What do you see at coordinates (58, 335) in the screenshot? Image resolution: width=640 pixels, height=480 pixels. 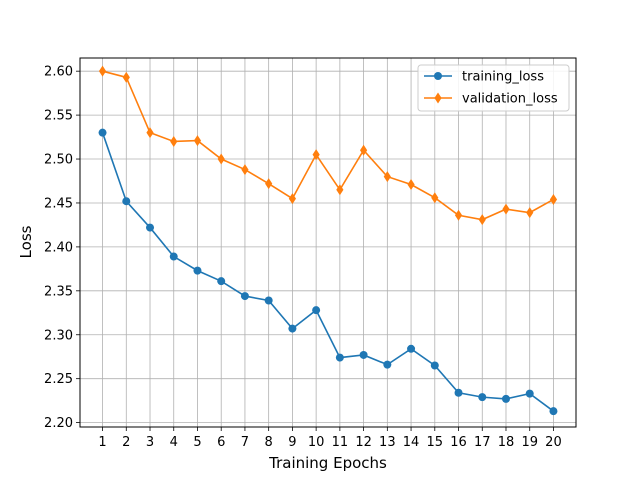 I see `y-tick-label: 2.30` at bounding box center [58, 335].